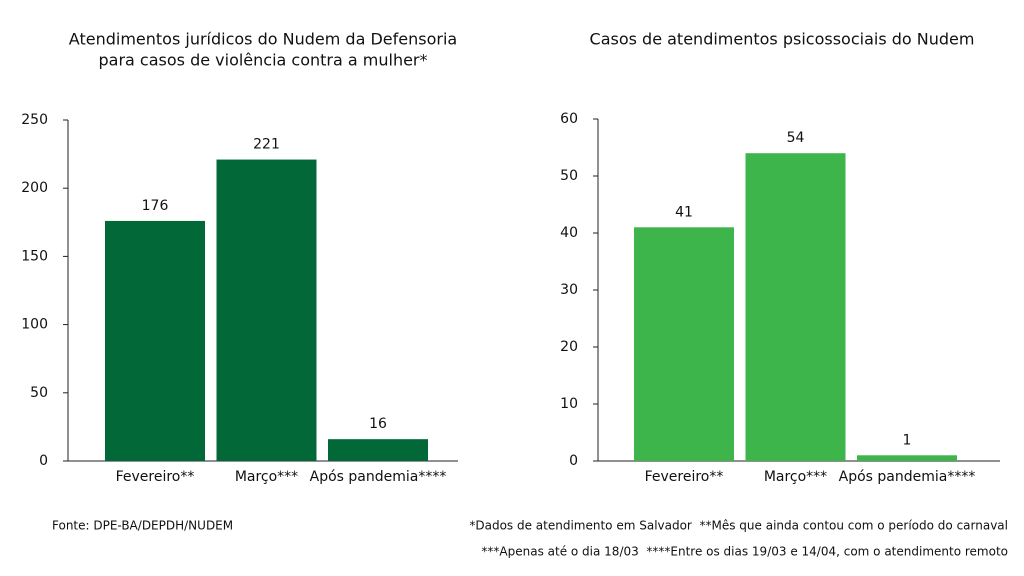 The image size is (1024, 576). I want to click on value-label: 176, so click(155, 206).